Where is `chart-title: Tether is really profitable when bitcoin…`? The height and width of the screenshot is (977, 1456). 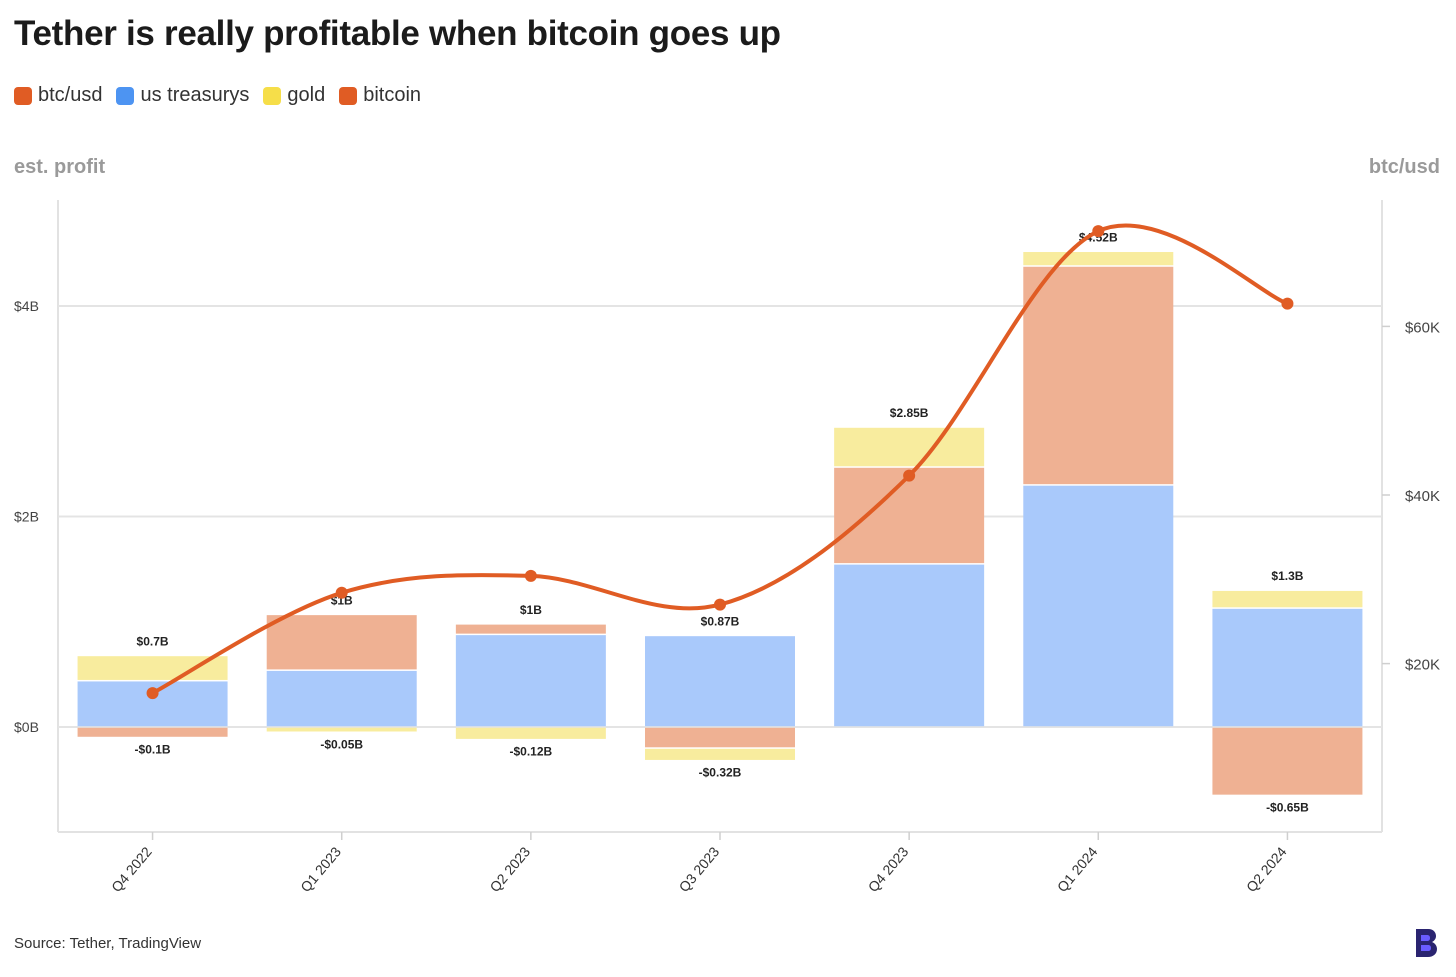
chart-title: Tether is really profitable when bitcoin… is located at coordinates (397, 33).